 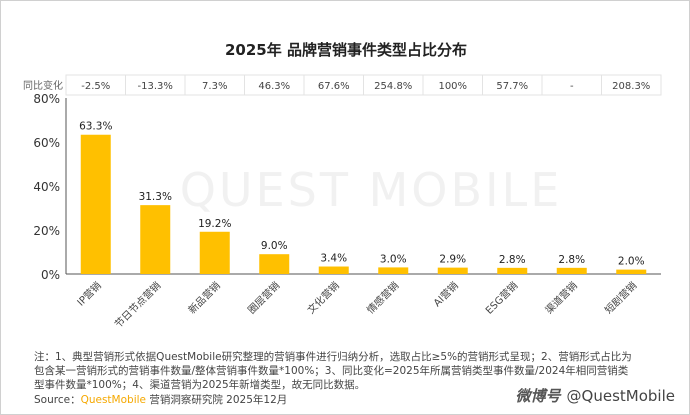 What do you see at coordinates (43, 85) in the screenshot?
I see `yoy-label: 同比变化` at bounding box center [43, 85].